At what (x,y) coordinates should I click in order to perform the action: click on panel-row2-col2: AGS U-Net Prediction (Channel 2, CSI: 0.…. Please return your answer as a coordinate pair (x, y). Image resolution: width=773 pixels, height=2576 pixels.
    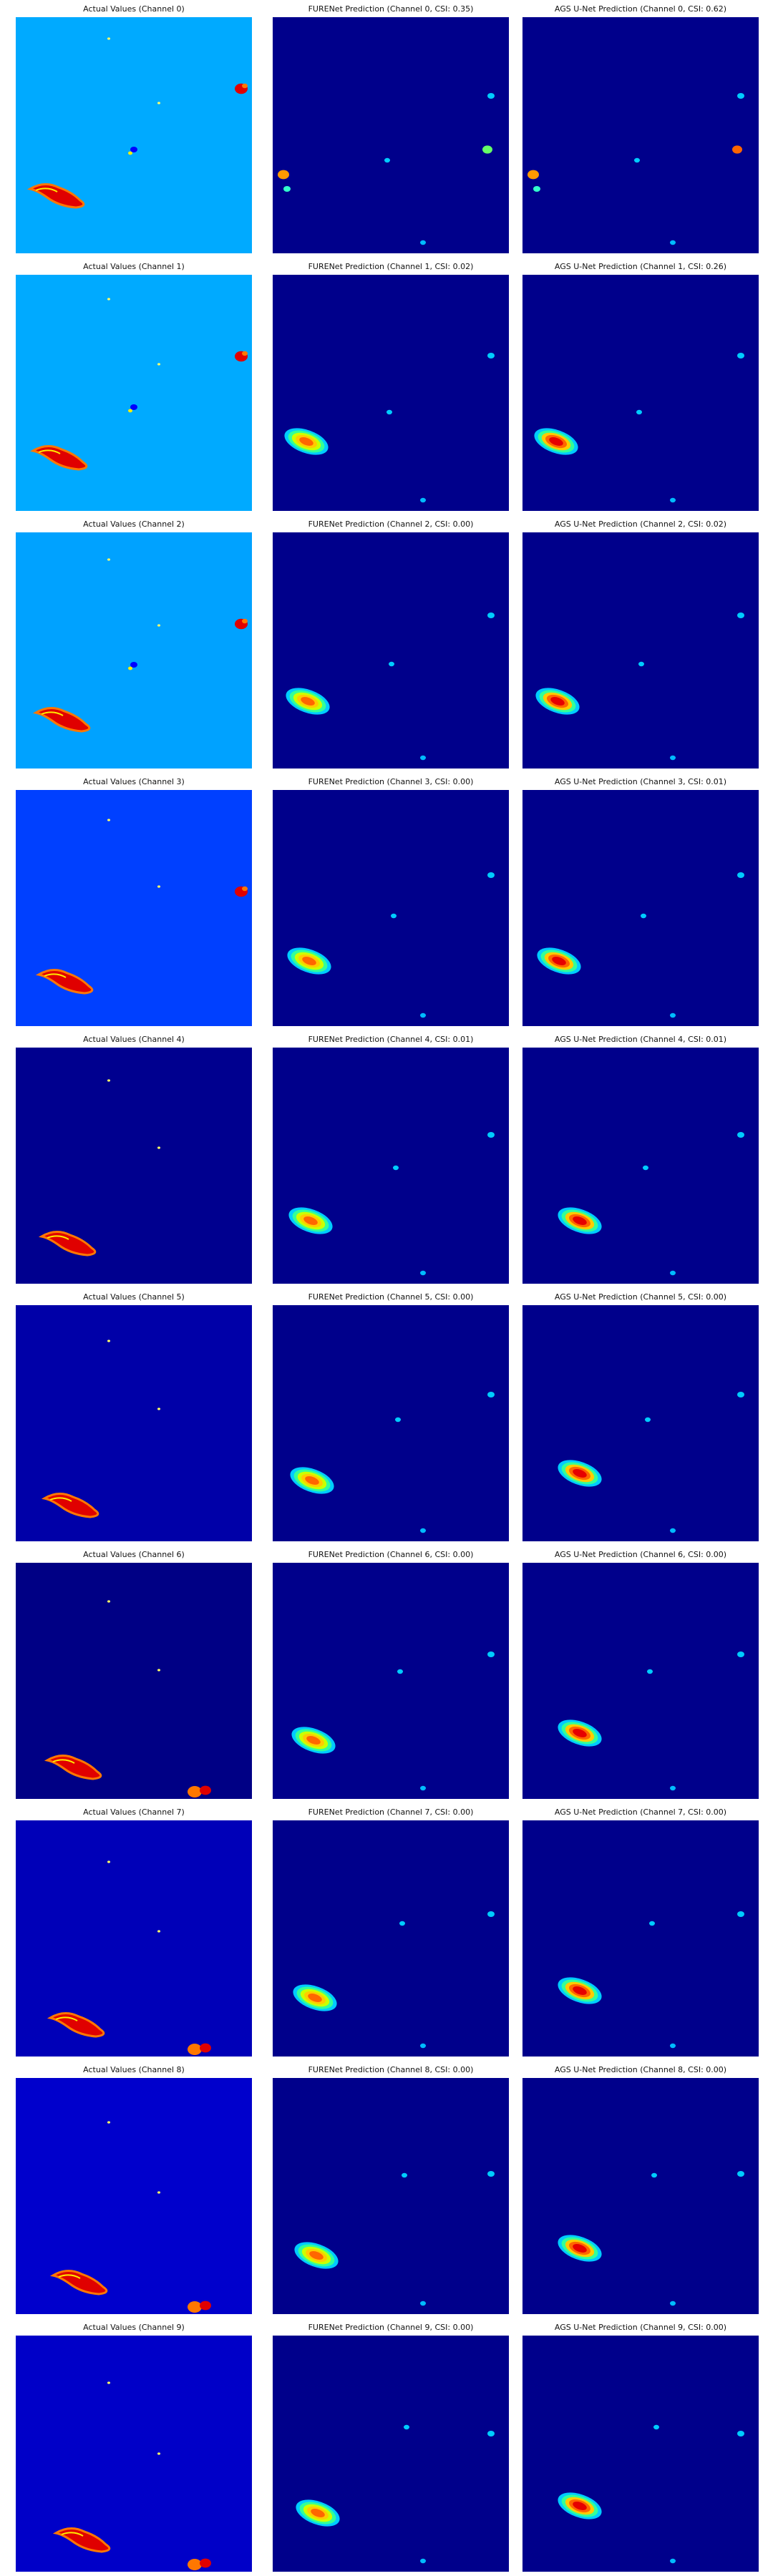
    Looking at the image, I should click on (641, 643).